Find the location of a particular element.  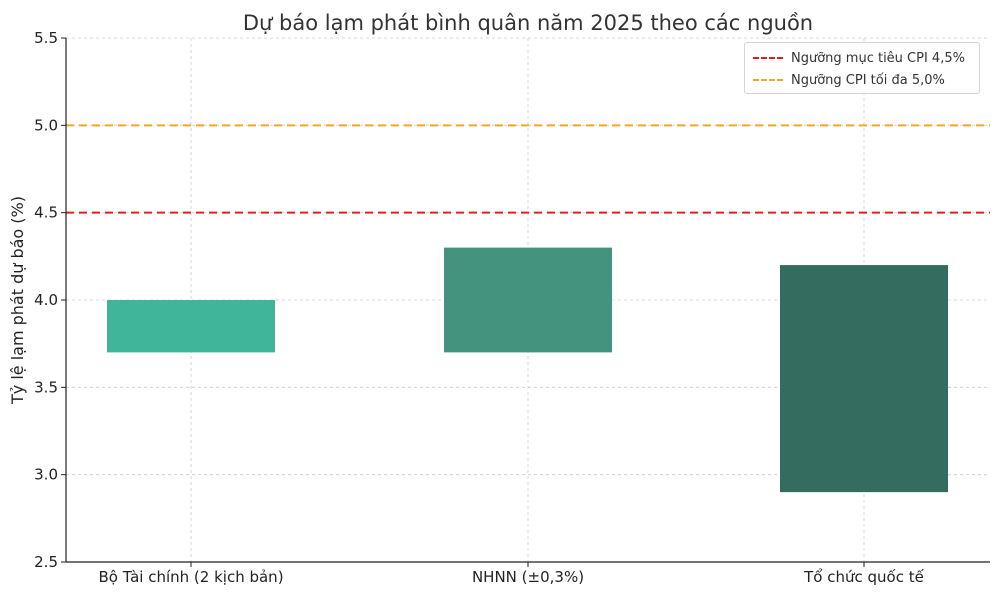

y-tick-label: 5.5 is located at coordinates (46, 38).